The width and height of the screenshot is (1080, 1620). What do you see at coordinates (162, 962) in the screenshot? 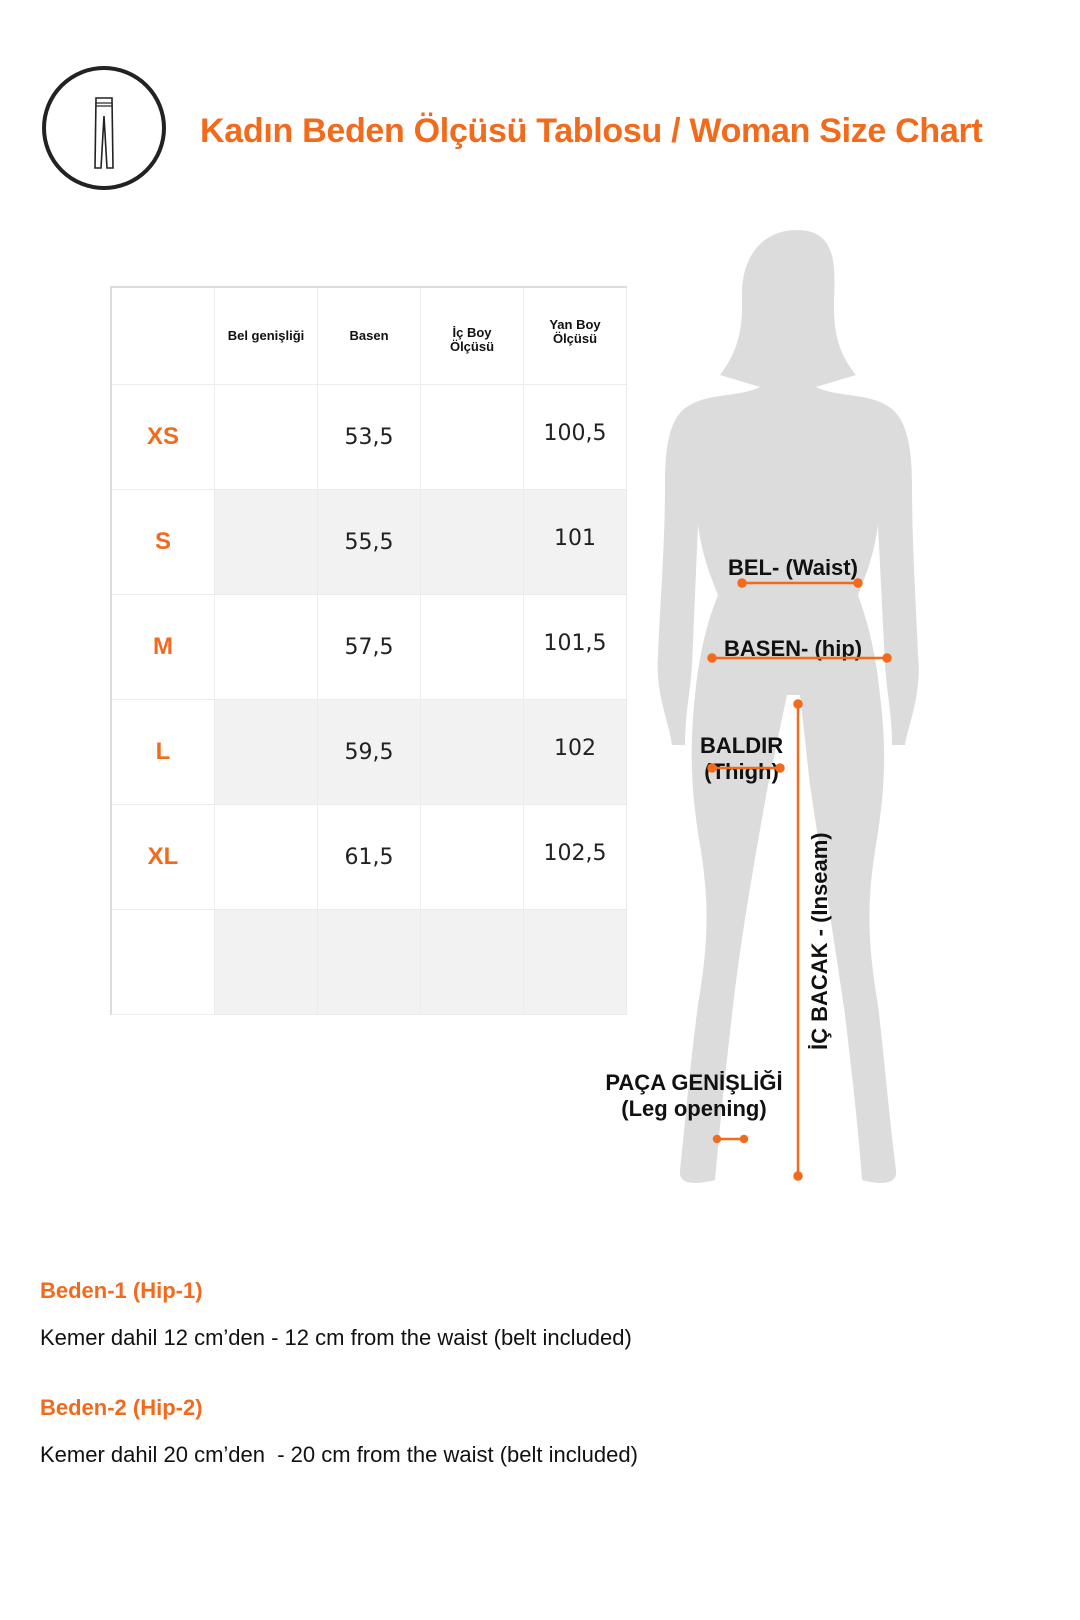
I see `size-label` at bounding box center [162, 962].